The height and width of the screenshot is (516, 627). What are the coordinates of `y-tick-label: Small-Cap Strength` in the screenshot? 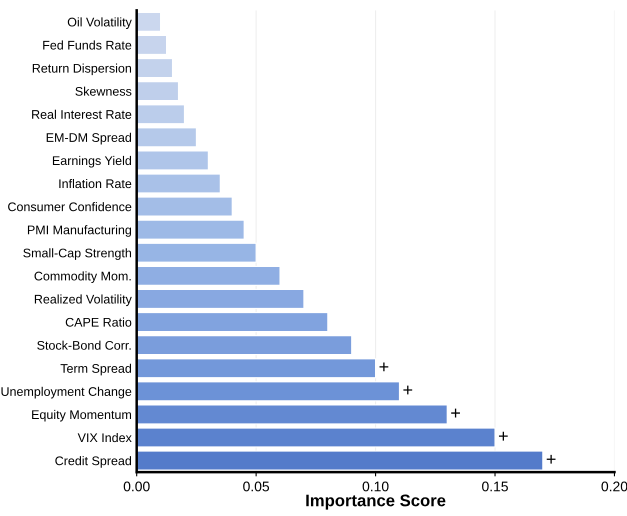 It's located at (77, 254).